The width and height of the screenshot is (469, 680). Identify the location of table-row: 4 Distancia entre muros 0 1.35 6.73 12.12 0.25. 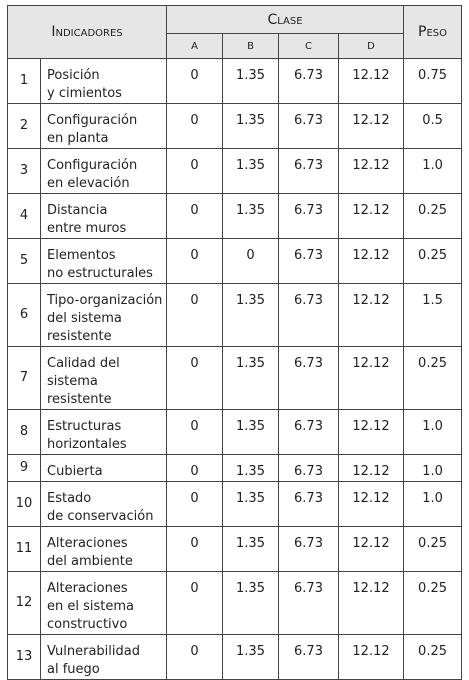
(235, 216).